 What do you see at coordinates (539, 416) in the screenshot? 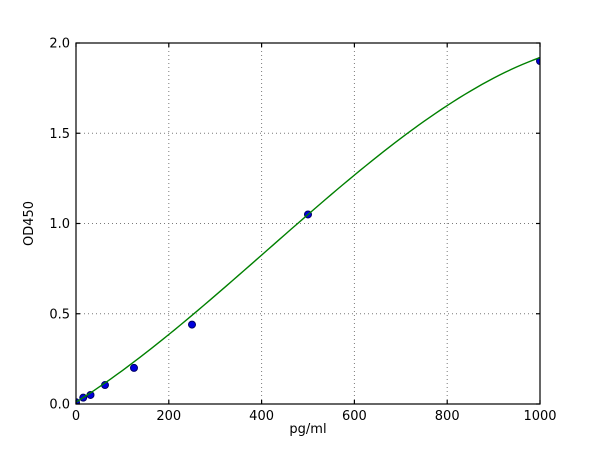
I see `x-tick-label: 1000` at bounding box center [539, 416].